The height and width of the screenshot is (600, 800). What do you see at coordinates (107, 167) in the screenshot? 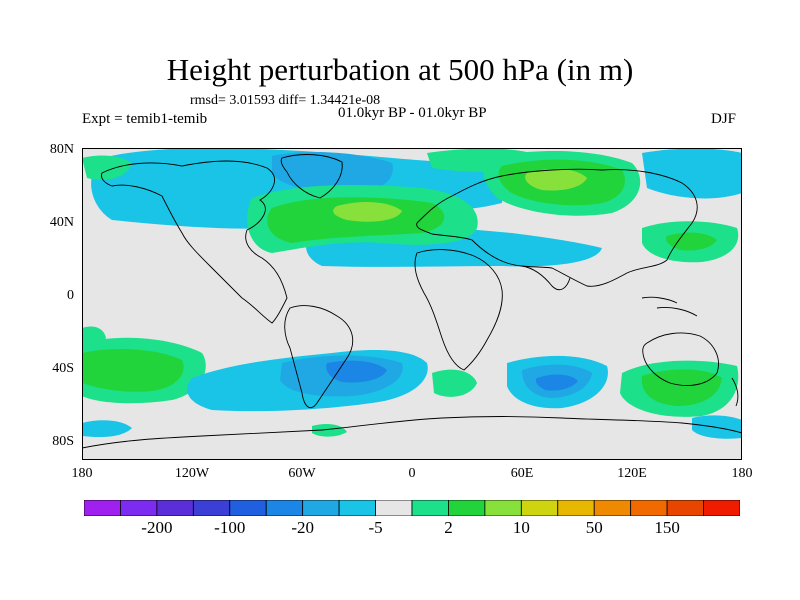
I see `contour-nh-west-green` at bounding box center [107, 167].